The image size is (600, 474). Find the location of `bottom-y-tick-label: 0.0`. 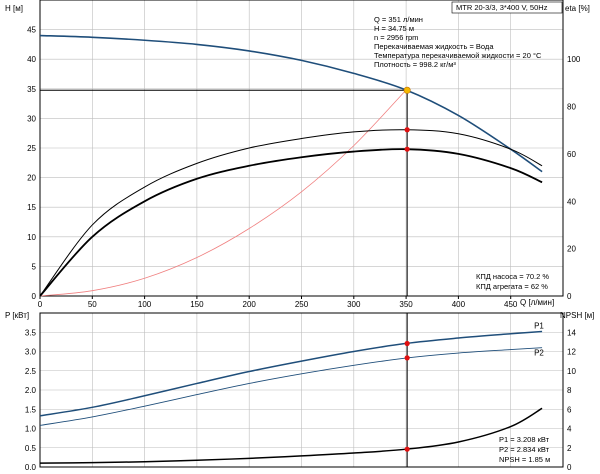

bottom-y-tick-label: 0.0 is located at coordinates (31, 467).